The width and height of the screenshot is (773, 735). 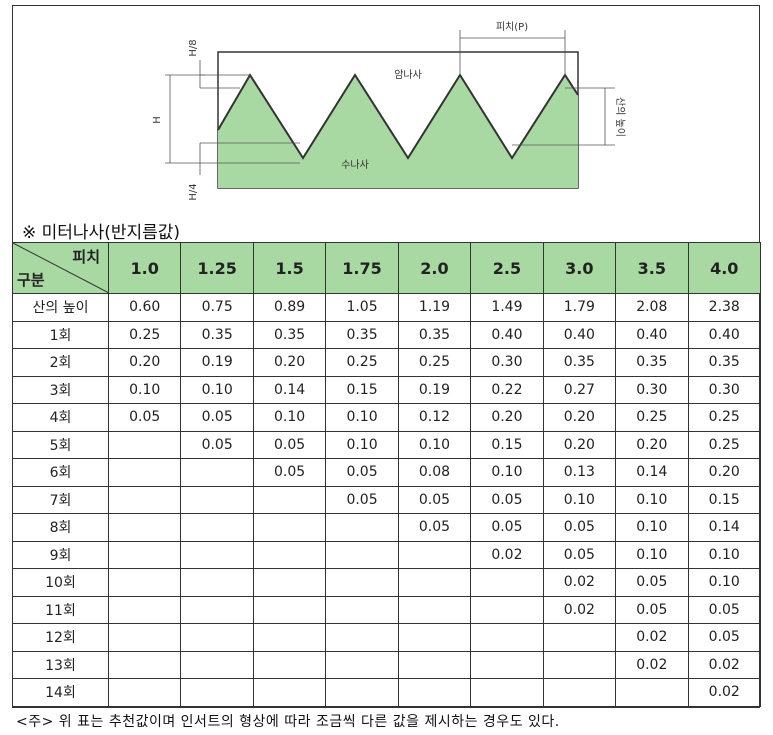 I want to click on cell: 0.12, so click(x=434, y=417).